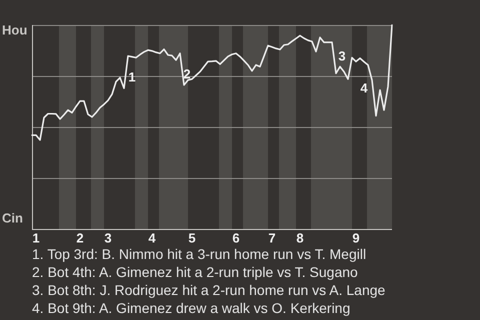  Describe the element at coordinates (272, 238) in the screenshot. I see `x-tick-label: 7` at that location.